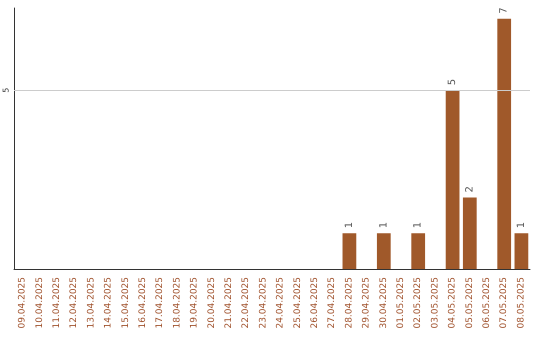 Image resolution: width=540 pixels, height=340 pixels. Describe the element at coordinates (109, 303) in the screenshot. I see `x-tick-label: 14.04.2025` at that location.